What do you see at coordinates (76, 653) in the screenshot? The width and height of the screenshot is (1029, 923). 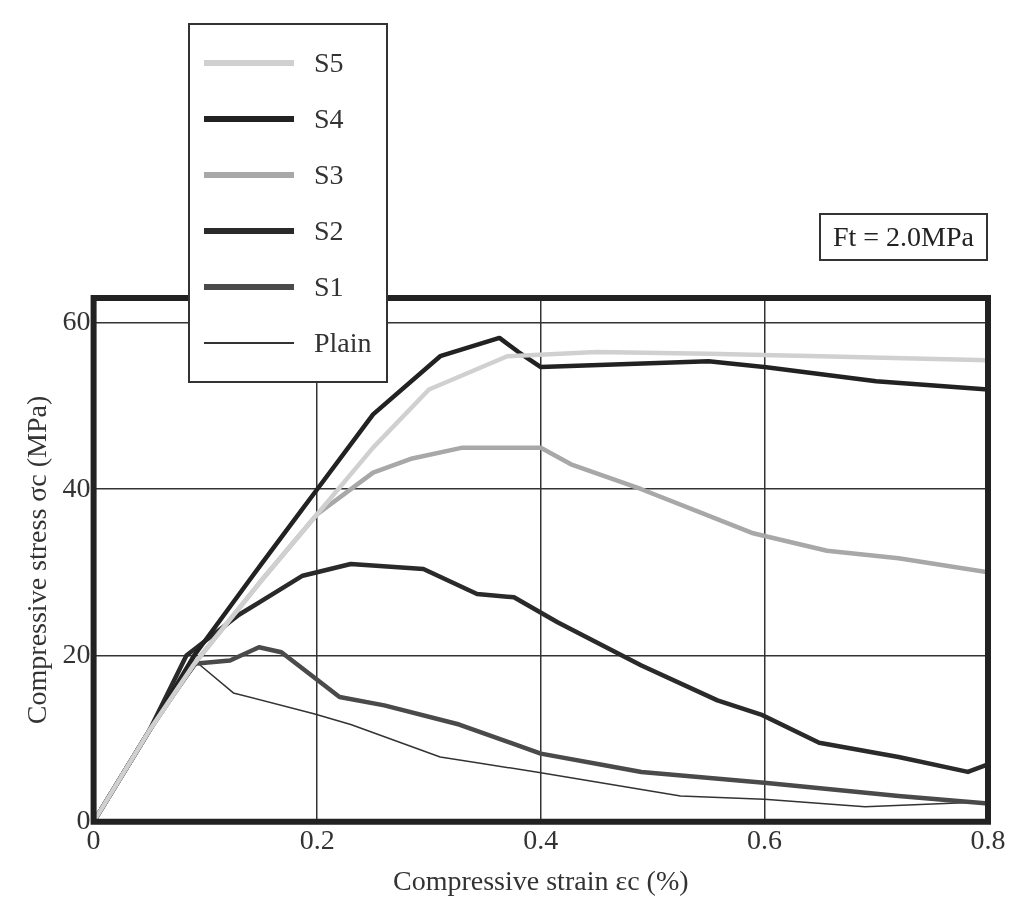 I see `y-tick-label: 20` at bounding box center [76, 653].